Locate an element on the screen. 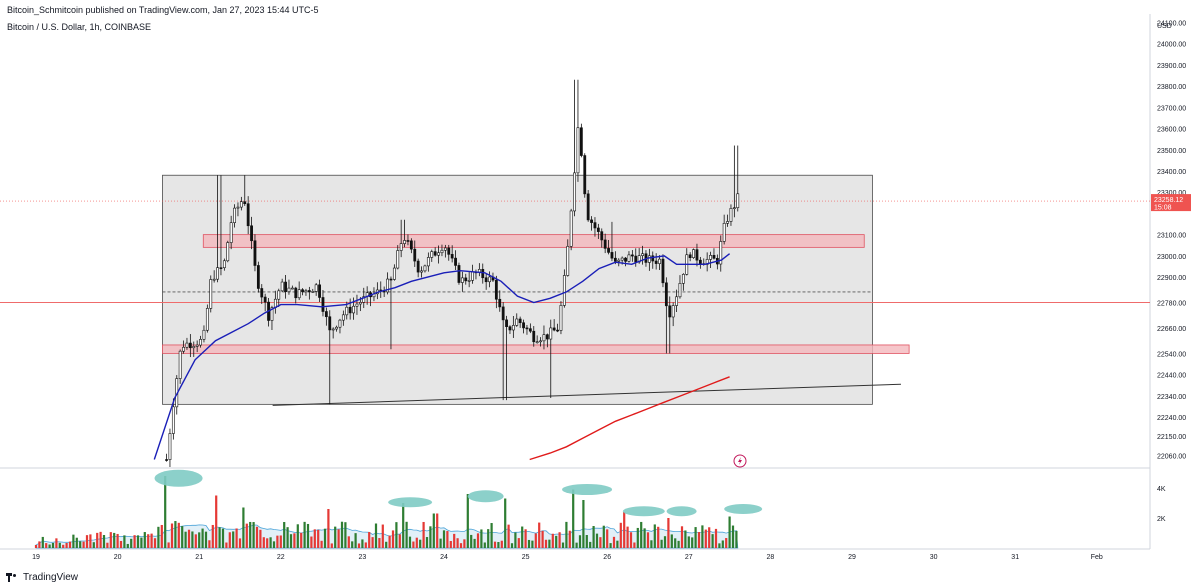 The height and width of the screenshot is (588, 1200). countdown-label: 15:08 is located at coordinates (1163, 208).